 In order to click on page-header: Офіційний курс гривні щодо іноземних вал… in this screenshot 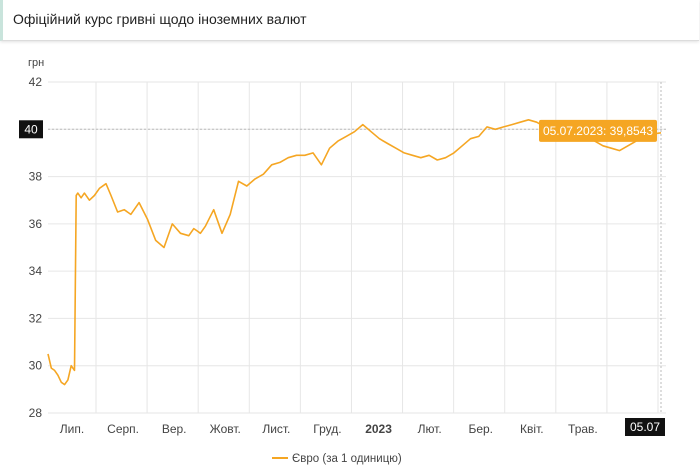, I will do `click(349, 20)`.